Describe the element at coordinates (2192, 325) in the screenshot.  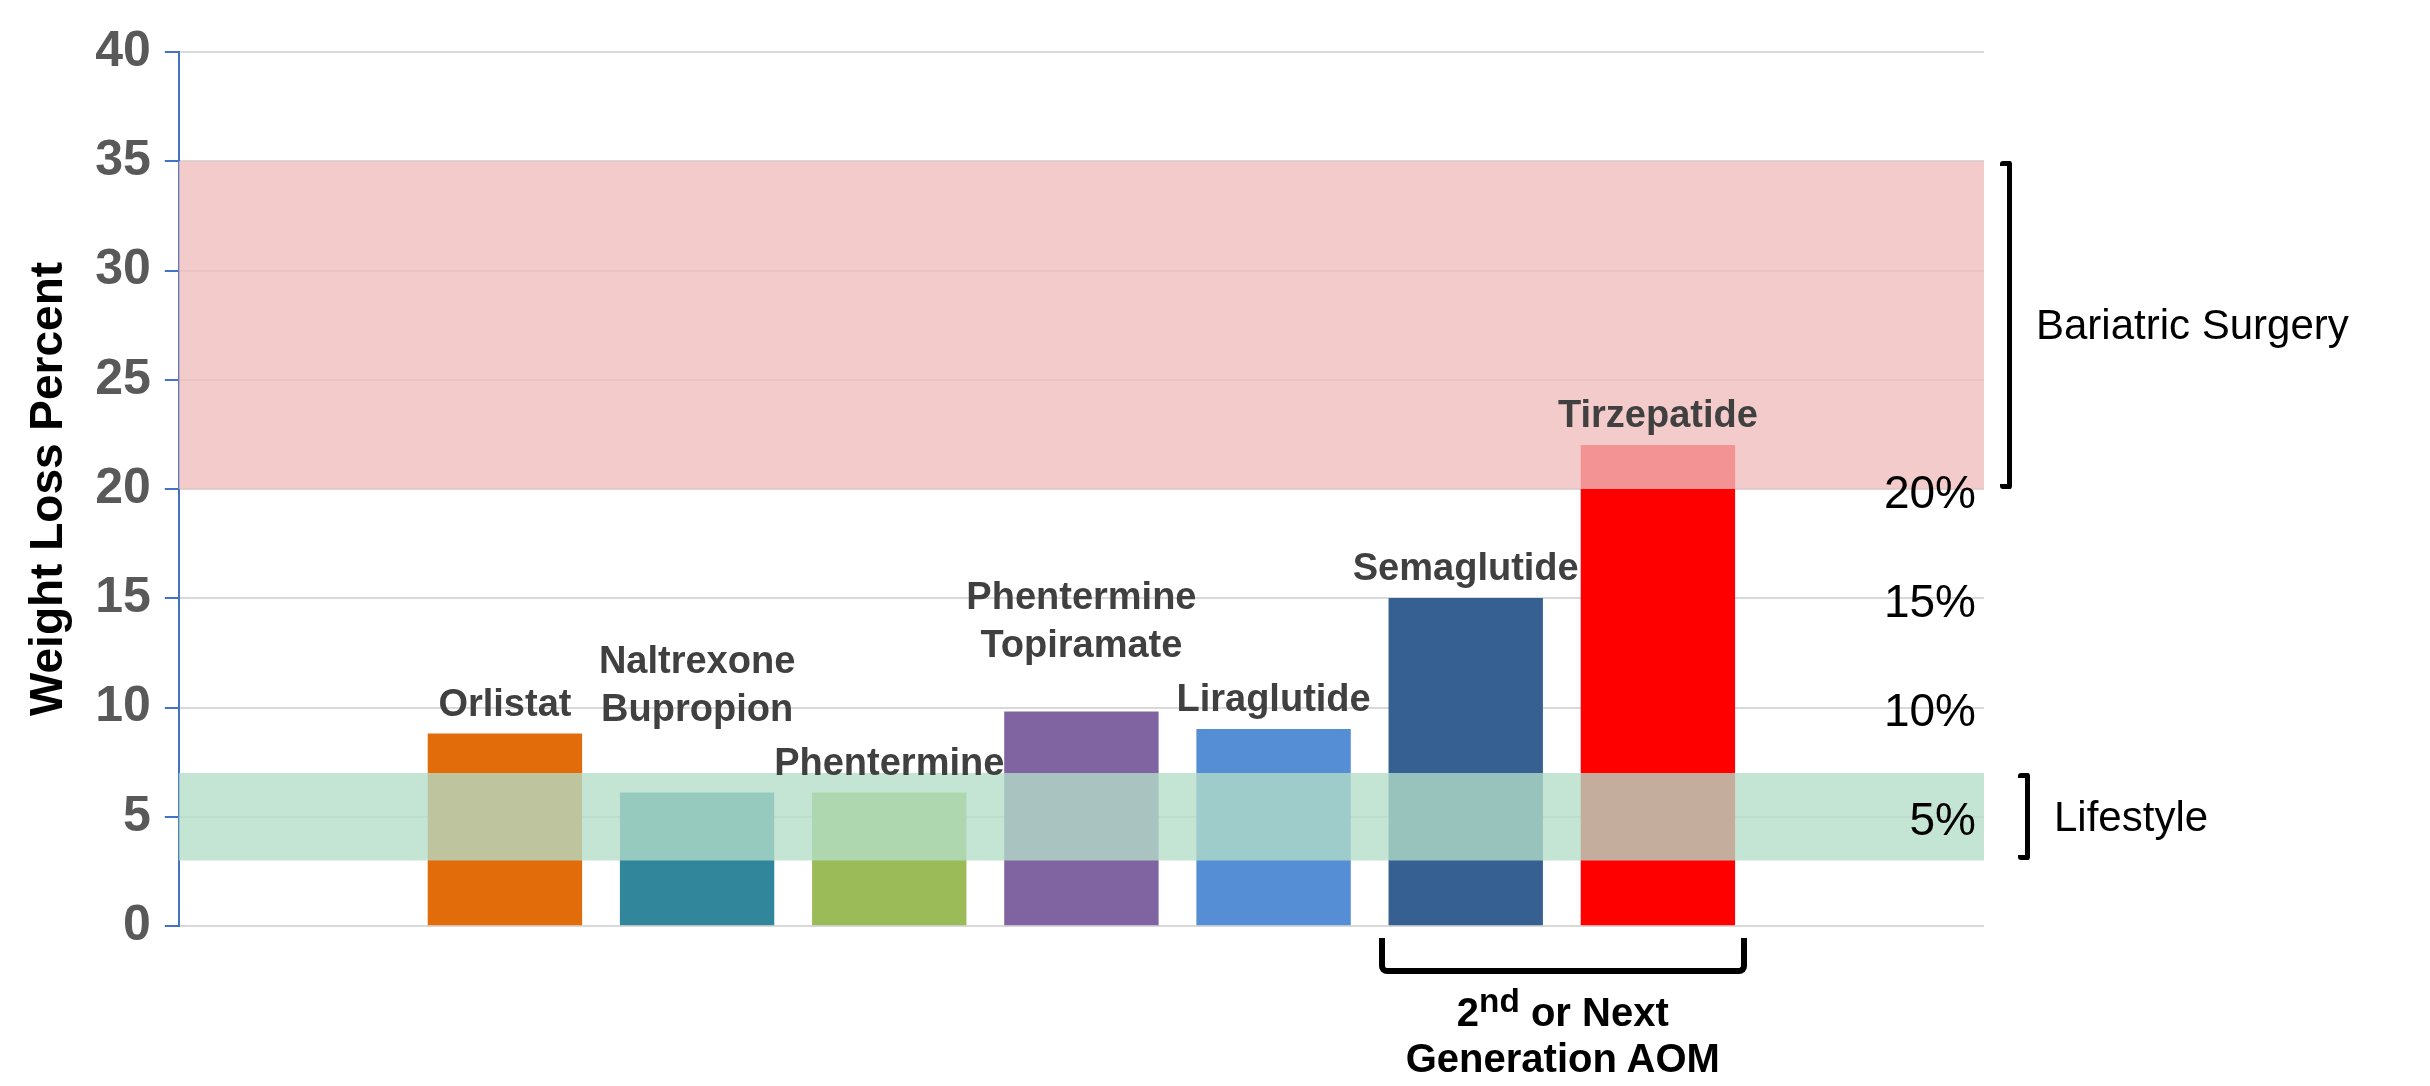
I see `band-label: Bariatric Surgery` at that location.